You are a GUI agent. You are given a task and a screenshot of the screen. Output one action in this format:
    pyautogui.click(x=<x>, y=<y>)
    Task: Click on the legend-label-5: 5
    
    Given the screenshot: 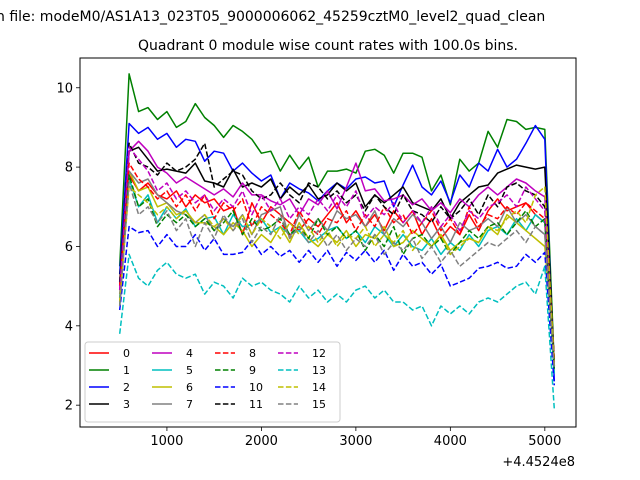 What is the action you would take?
    pyautogui.click(x=189, y=370)
    